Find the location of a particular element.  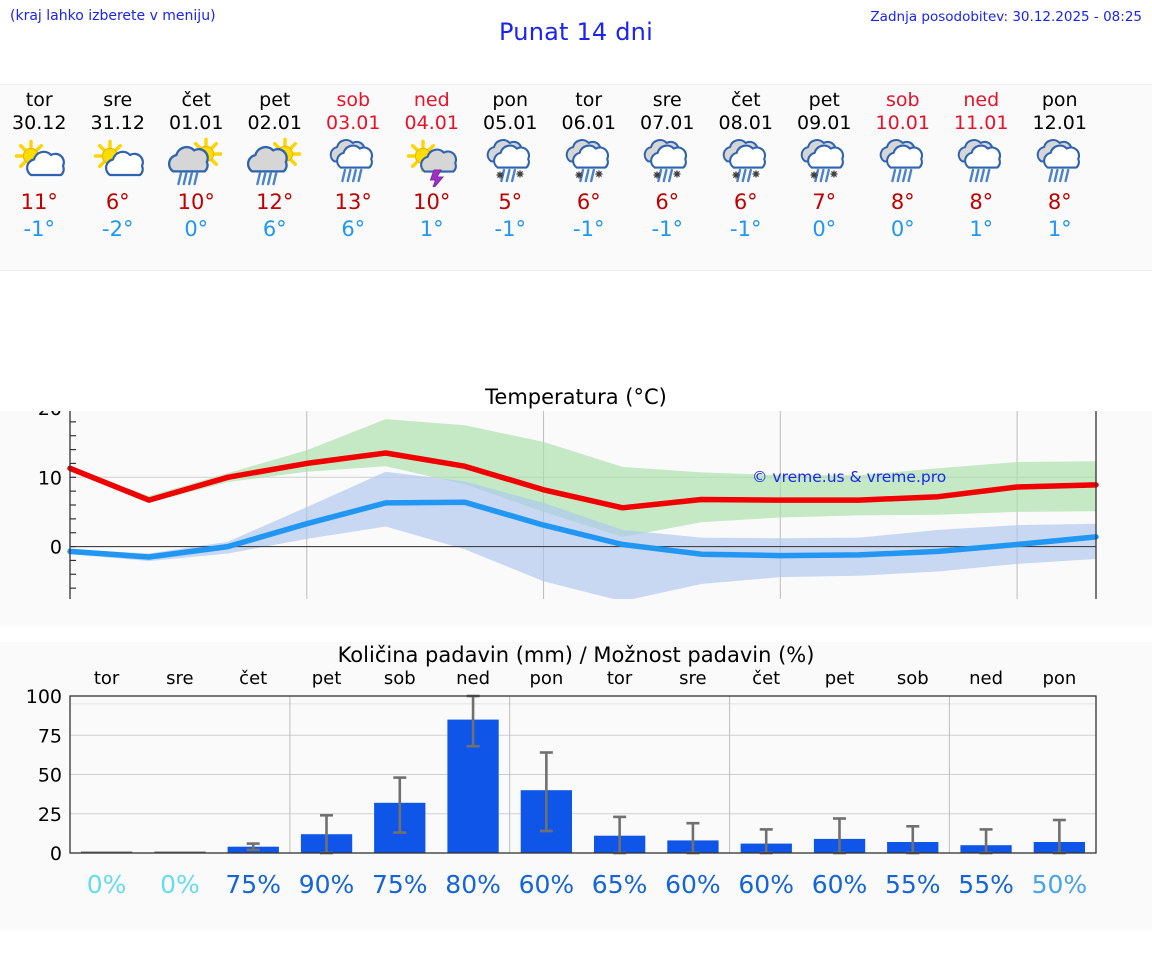

y-axis-label: 10 is located at coordinates (50, 478).